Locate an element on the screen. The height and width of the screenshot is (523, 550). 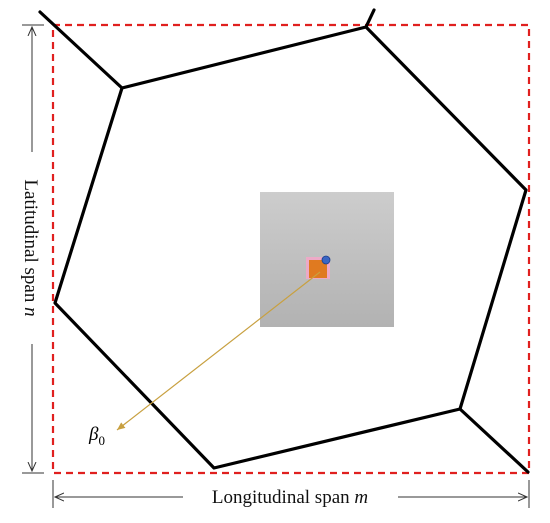
edge-top-right is located at coordinates (370, 18).